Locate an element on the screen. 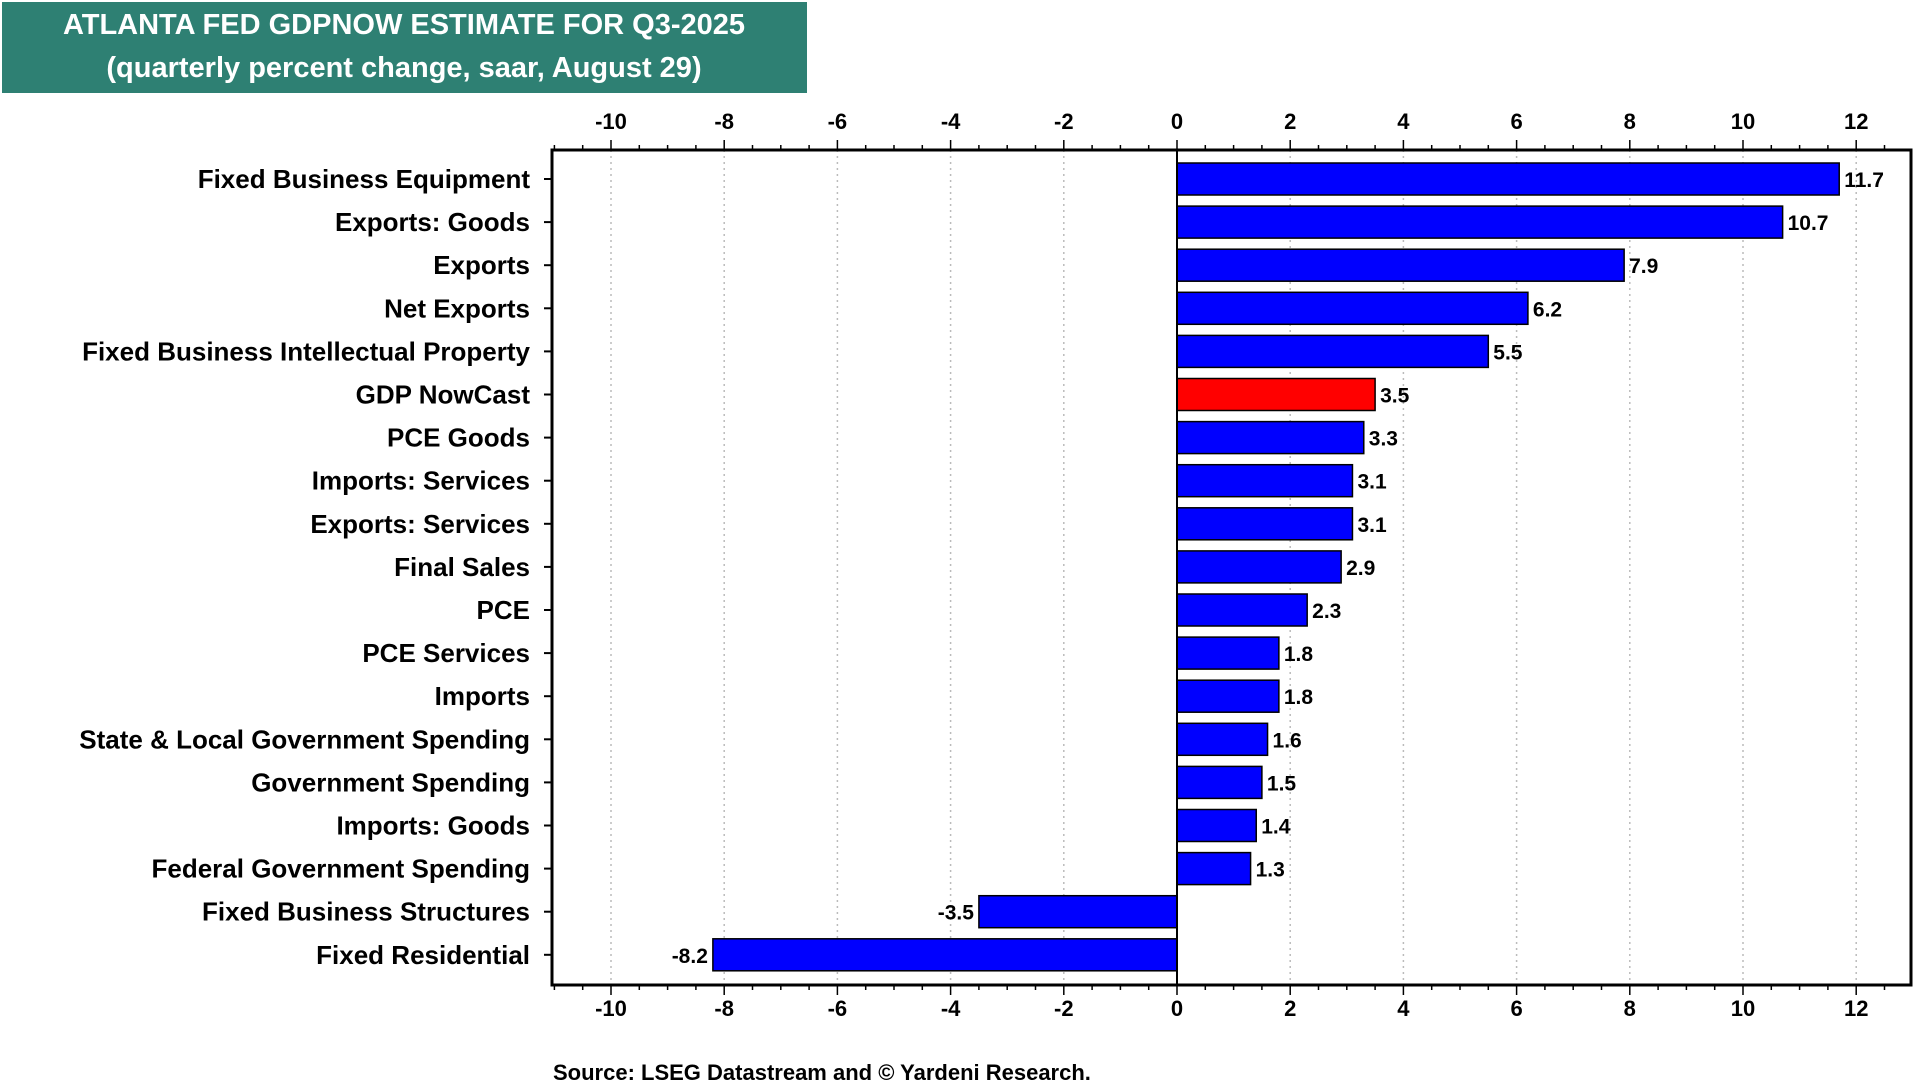 This screenshot has width=1920, height=1080. value-label: 2.9 is located at coordinates (1360, 568).